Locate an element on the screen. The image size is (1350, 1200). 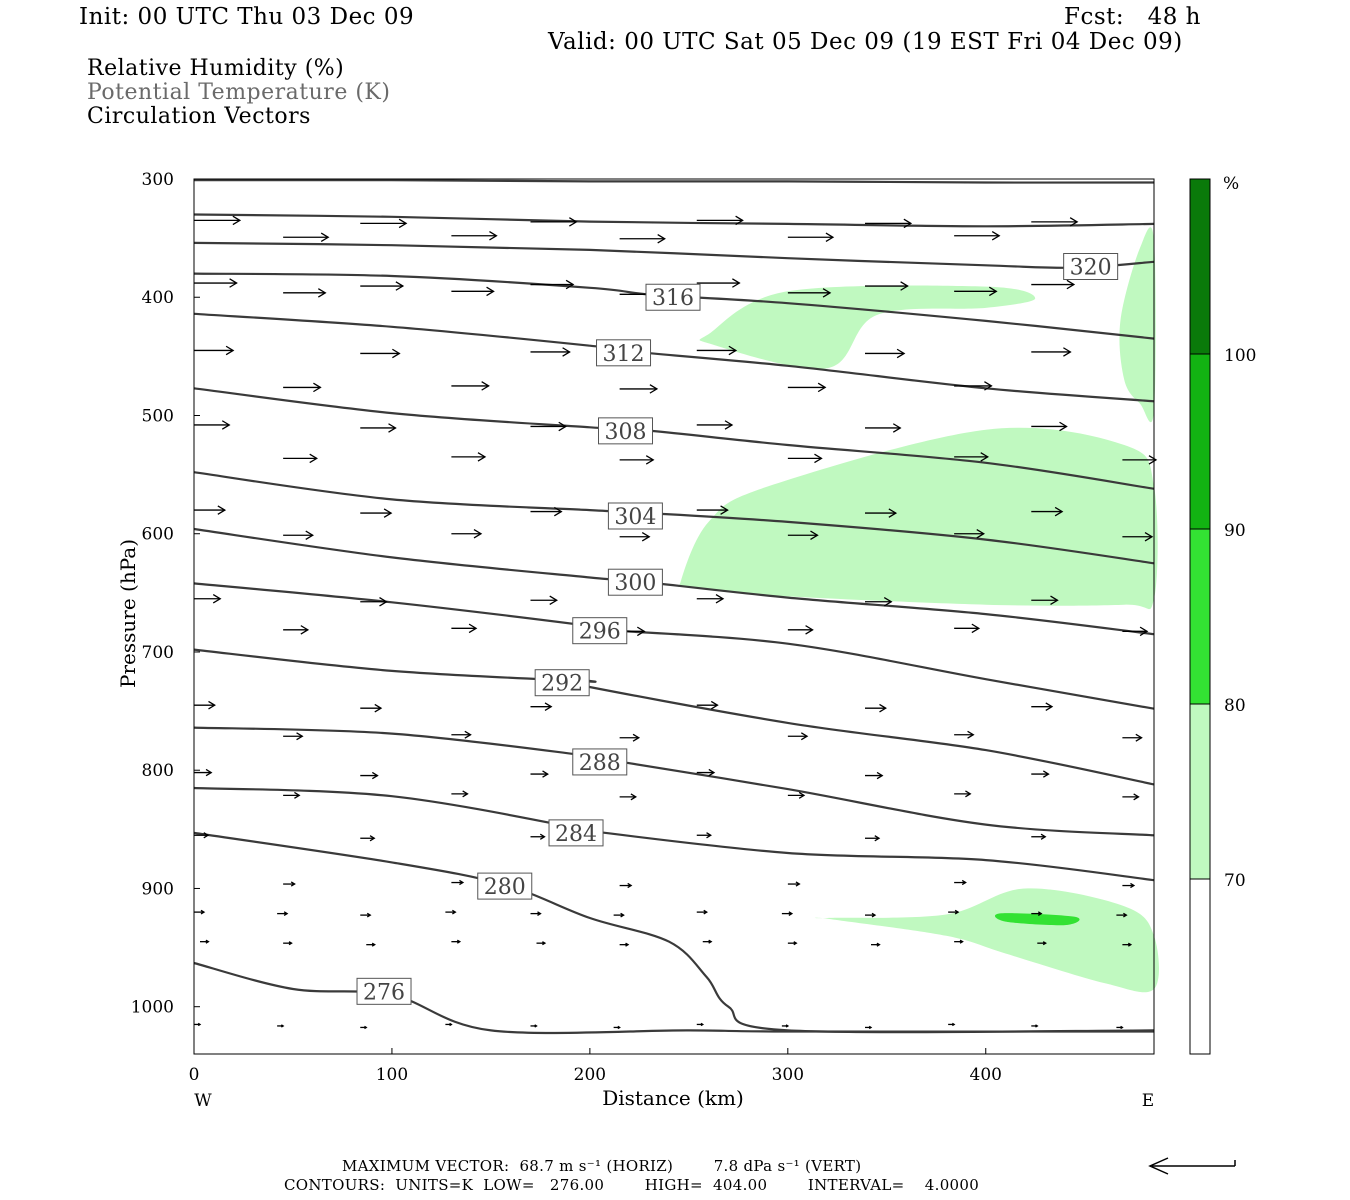
legend-theta: Potential Temperature (K) is located at coordinates (239, 92).